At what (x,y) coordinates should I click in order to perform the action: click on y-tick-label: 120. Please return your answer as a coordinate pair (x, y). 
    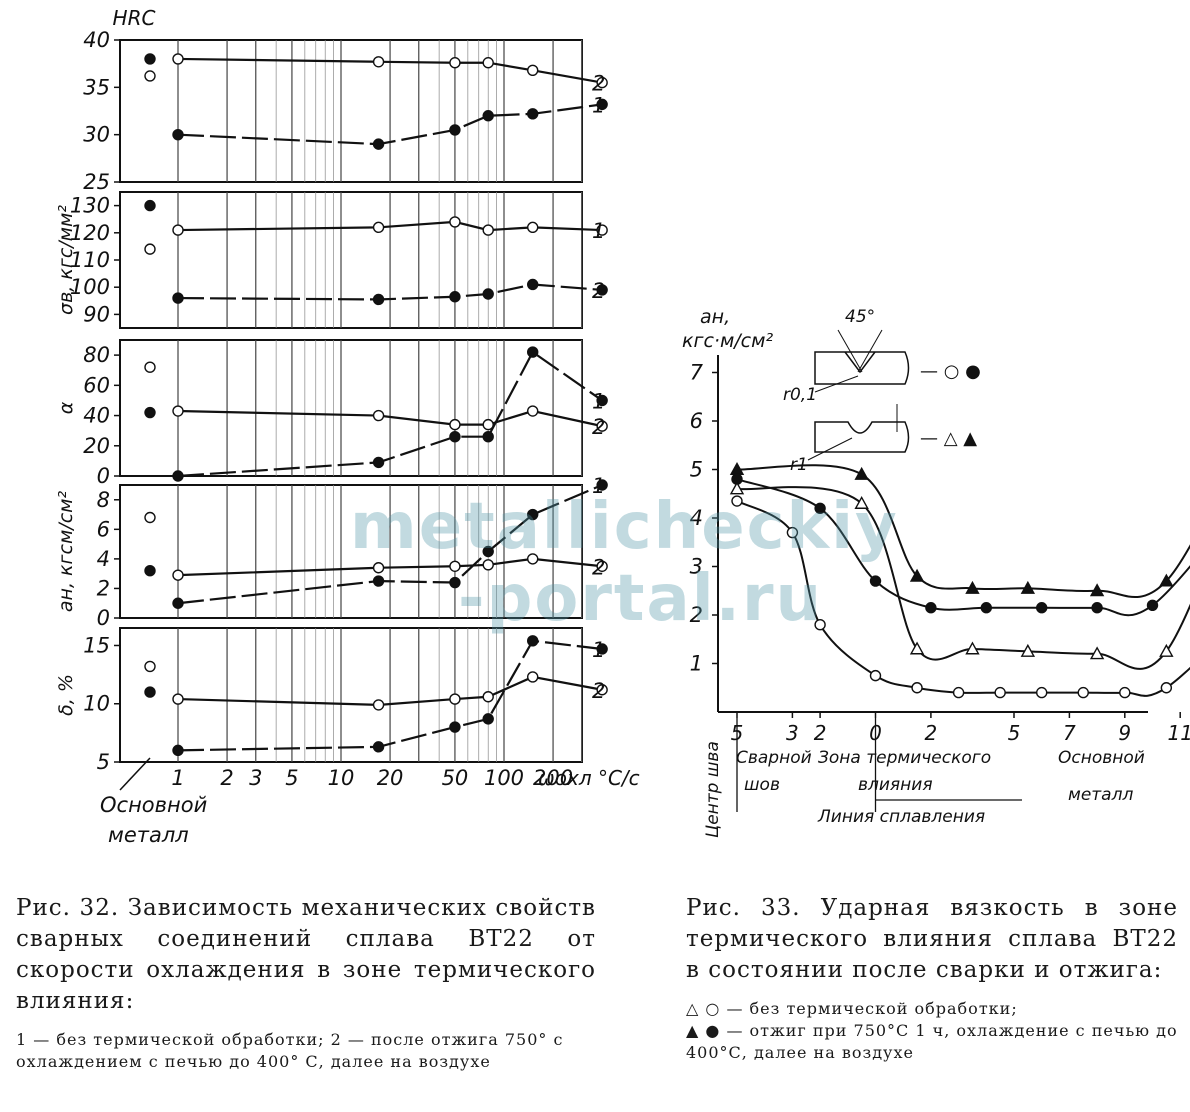
    Looking at the image, I should click on (90, 233).